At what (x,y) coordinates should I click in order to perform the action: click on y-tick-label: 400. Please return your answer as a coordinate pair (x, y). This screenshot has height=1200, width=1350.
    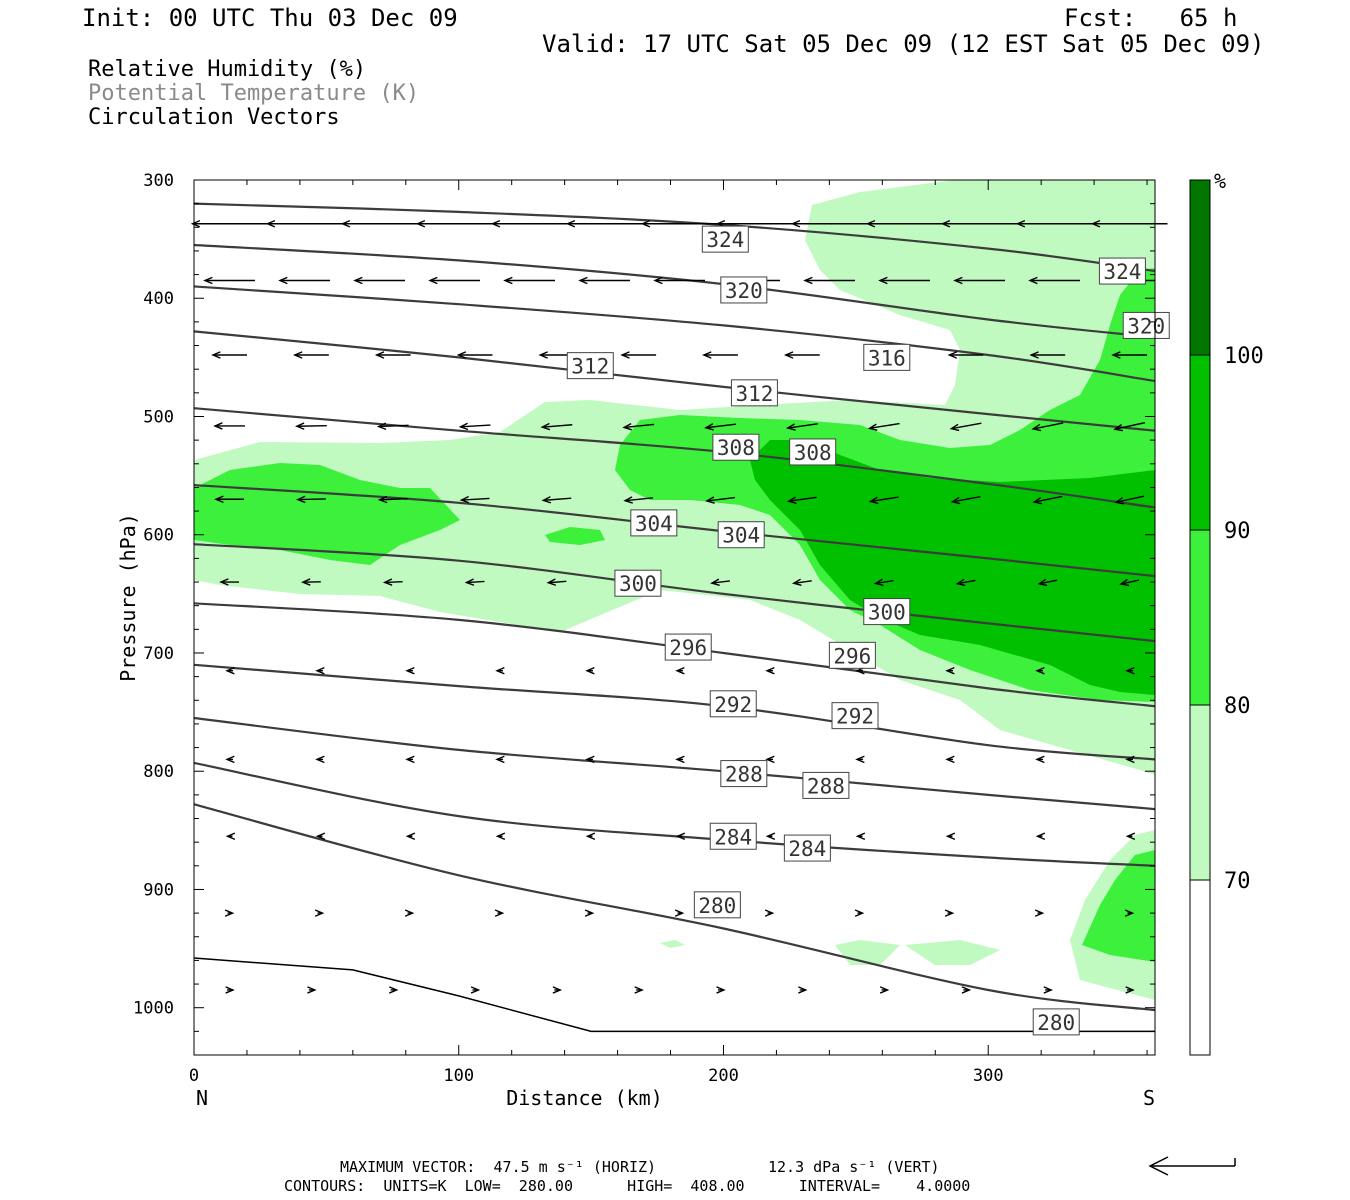
    Looking at the image, I should click on (158, 299).